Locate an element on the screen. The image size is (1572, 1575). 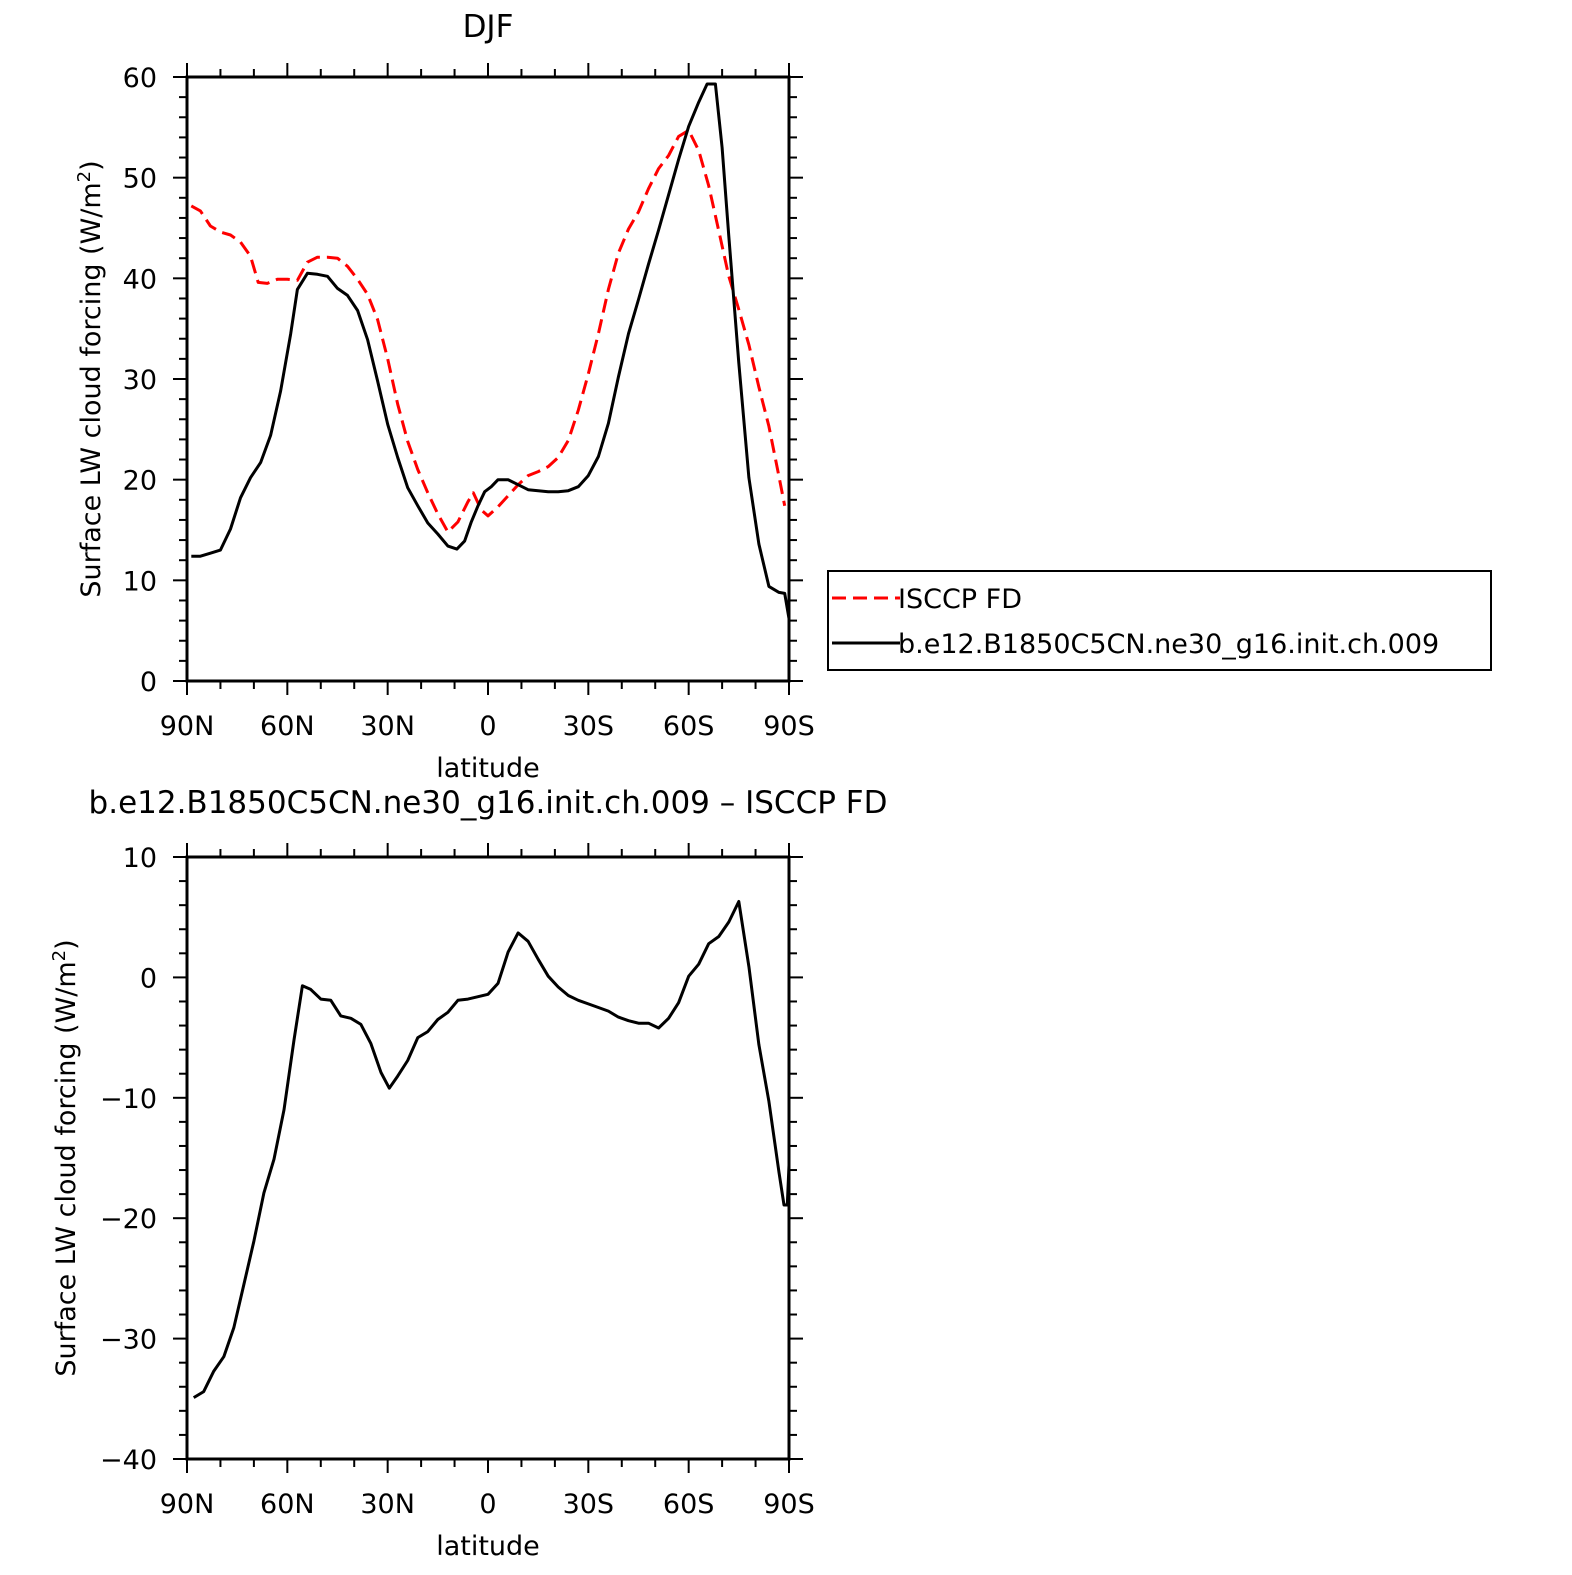
chart-title: DJF is located at coordinates (488, 27).